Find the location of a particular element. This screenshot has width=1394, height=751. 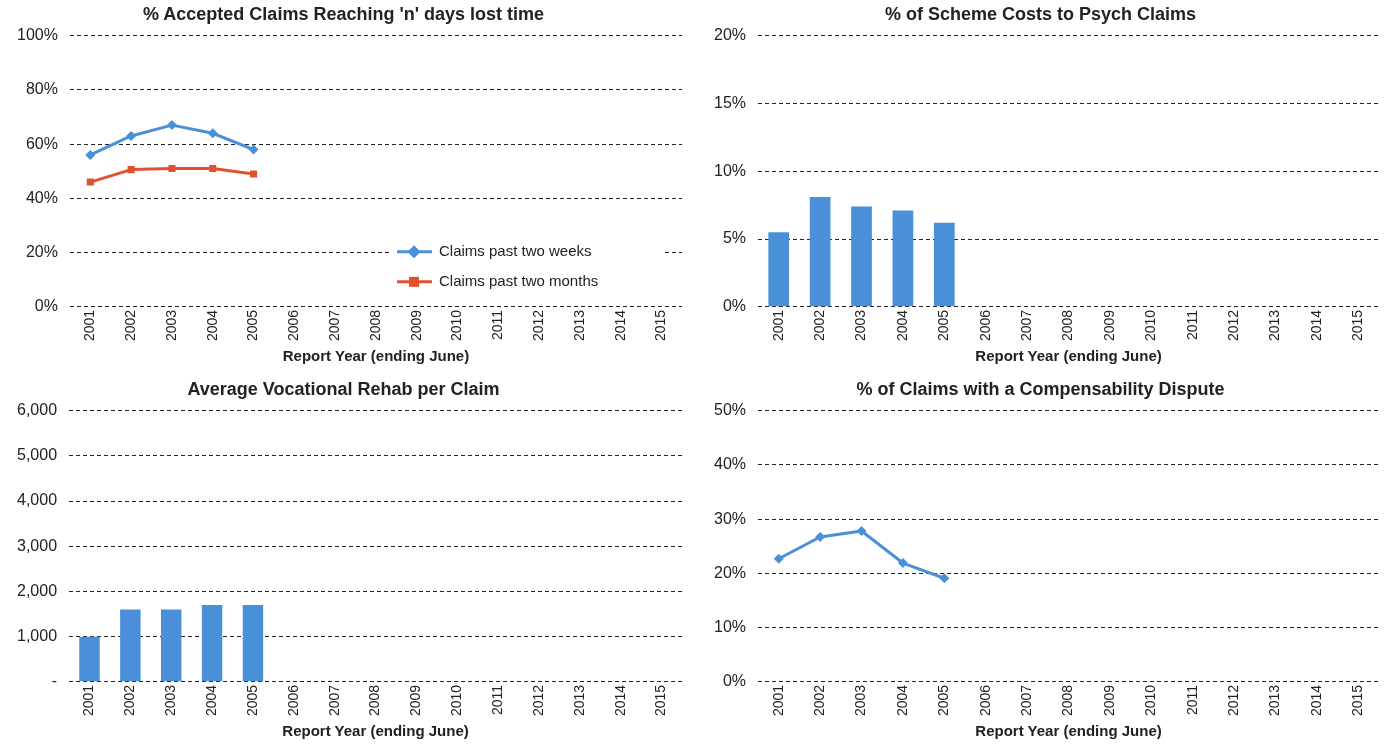

y-tick-label: 60% is located at coordinates (41, 143).